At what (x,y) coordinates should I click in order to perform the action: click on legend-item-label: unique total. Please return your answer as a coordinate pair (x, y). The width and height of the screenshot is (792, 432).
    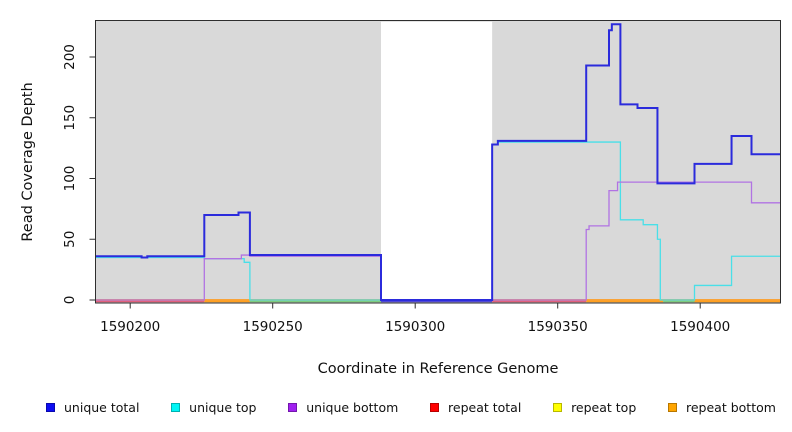
    Looking at the image, I should click on (102, 407).